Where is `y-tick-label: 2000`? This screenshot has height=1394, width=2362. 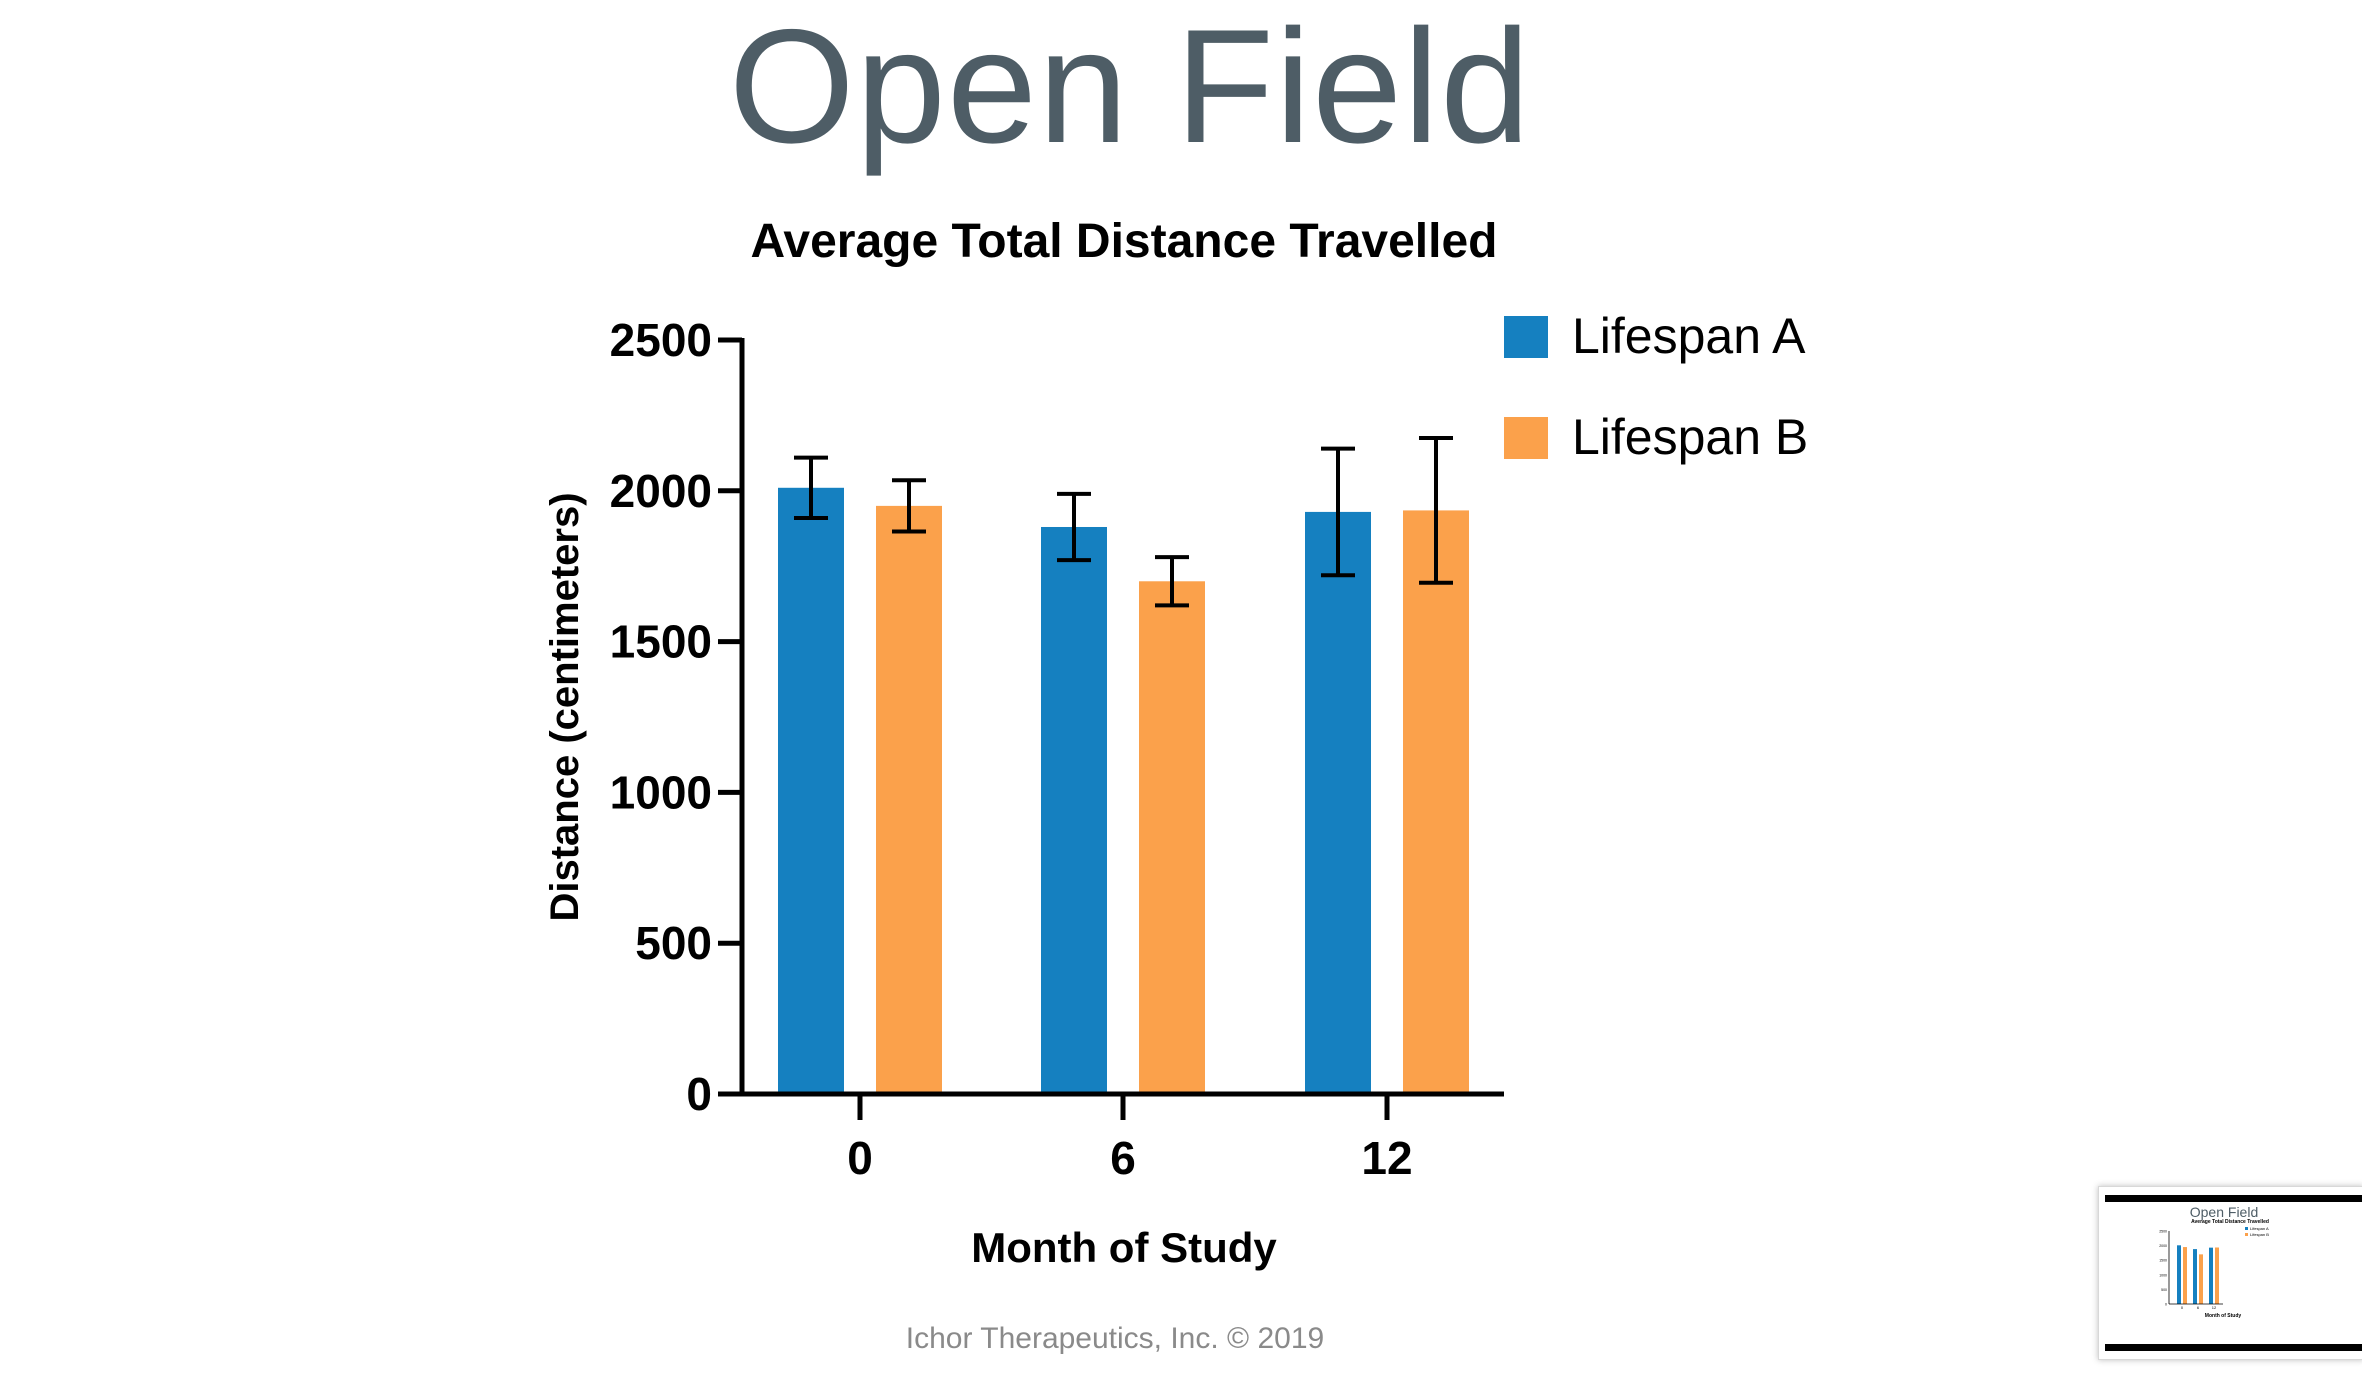 y-tick-label: 2000 is located at coordinates (661, 491).